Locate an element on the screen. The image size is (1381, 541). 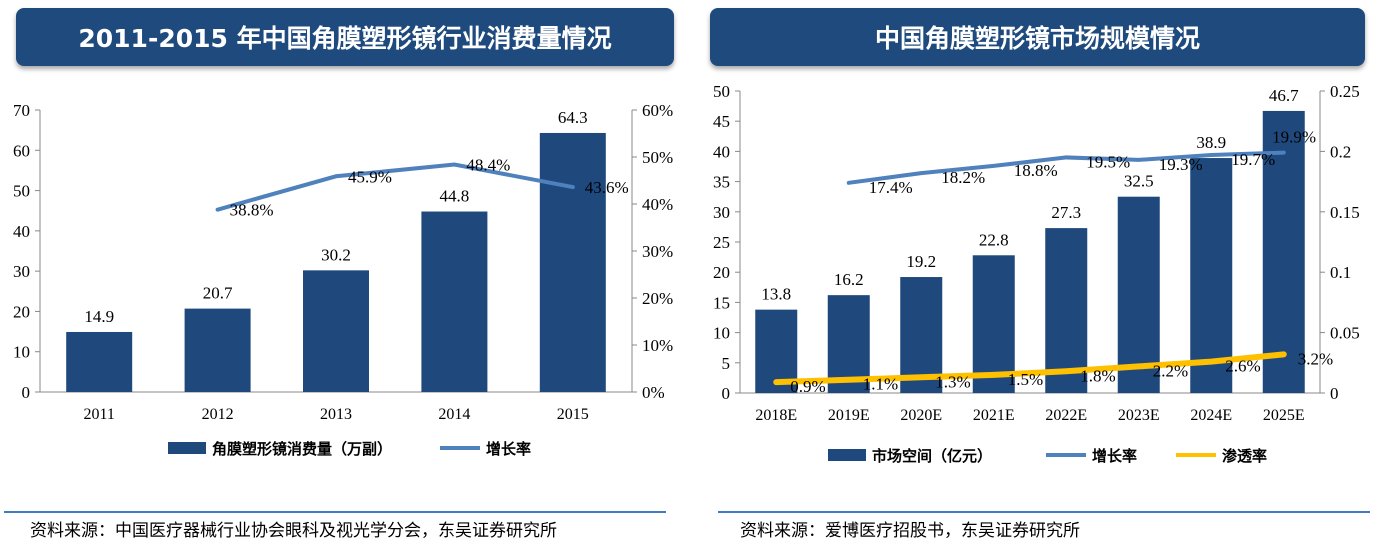
chart1-bar-label: 14.9 is located at coordinates (99, 316).